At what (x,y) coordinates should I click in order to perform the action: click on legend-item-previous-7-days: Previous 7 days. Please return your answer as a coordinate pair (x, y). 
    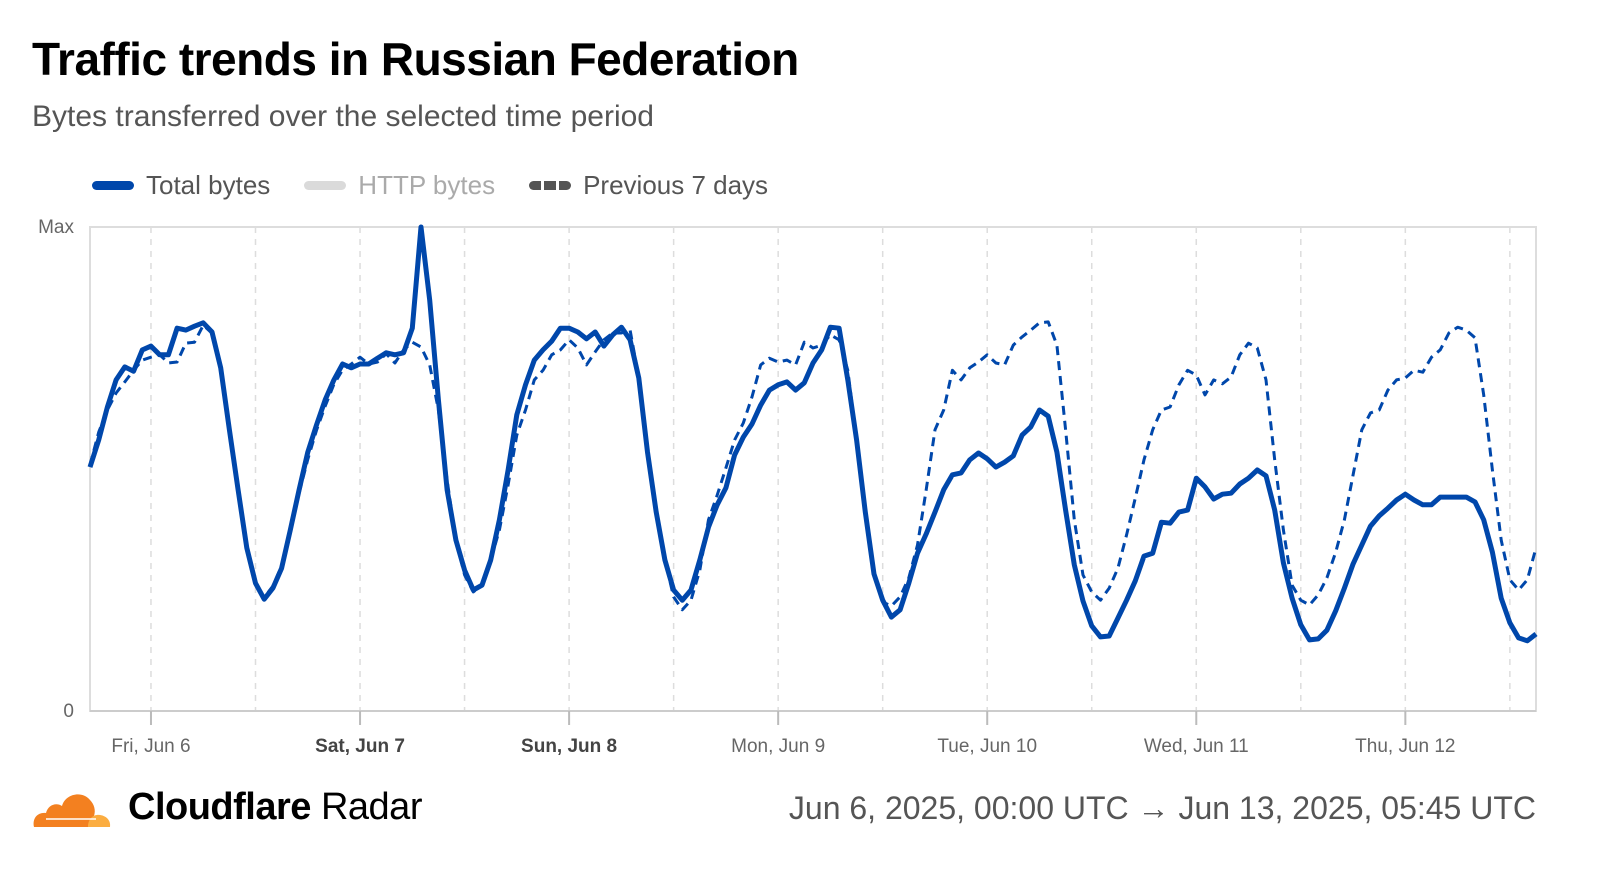
    Looking at the image, I should click on (648, 185).